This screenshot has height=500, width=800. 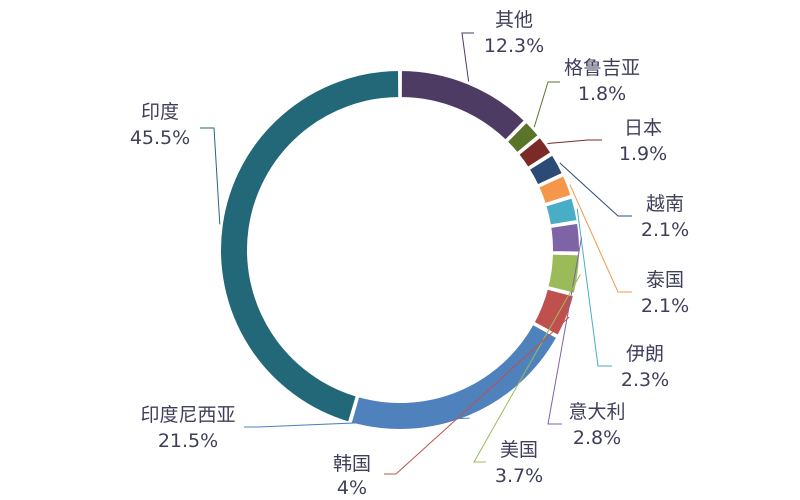 What do you see at coordinates (519, 476) in the screenshot?
I see `slice-value-7: 3.7%` at bounding box center [519, 476].